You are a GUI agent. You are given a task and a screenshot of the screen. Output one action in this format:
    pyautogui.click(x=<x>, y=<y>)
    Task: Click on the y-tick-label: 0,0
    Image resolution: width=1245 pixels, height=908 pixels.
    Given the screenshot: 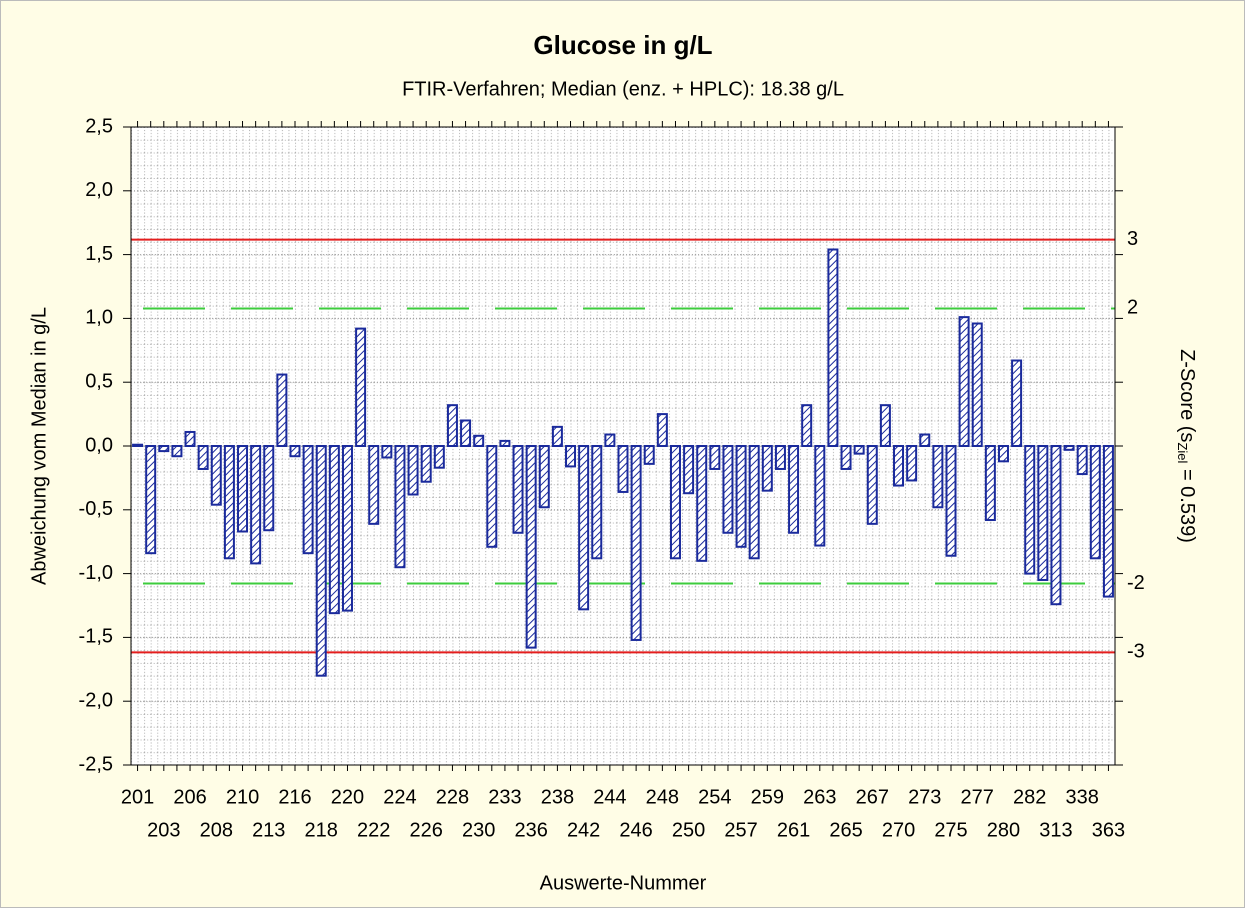 What is the action you would take?
    pyautogui.click(x=99, y=445)
    